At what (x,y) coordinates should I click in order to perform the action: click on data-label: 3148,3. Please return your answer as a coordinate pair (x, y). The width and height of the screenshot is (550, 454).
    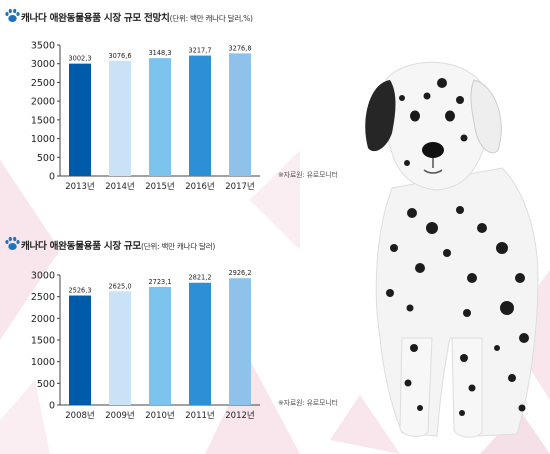
    Looking at the image, I should click on (159, 53).